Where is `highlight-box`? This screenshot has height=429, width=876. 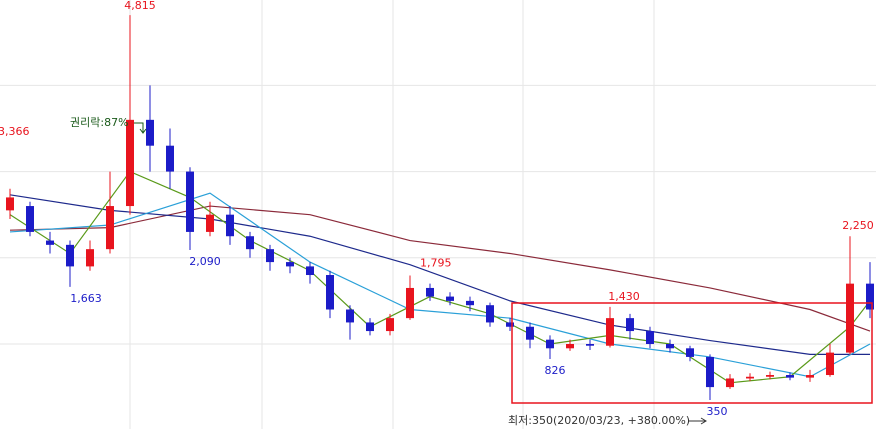
highlight-box is located at coordinates (692, 353).